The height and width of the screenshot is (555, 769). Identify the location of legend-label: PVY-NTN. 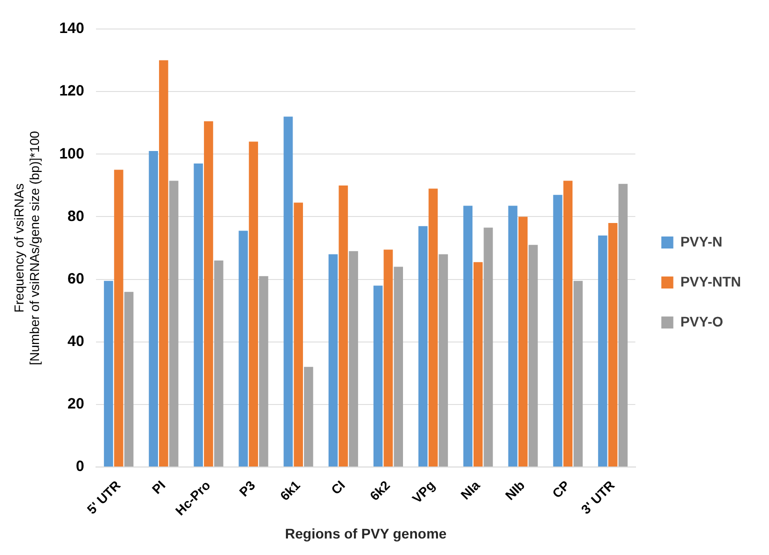
(711, 281).